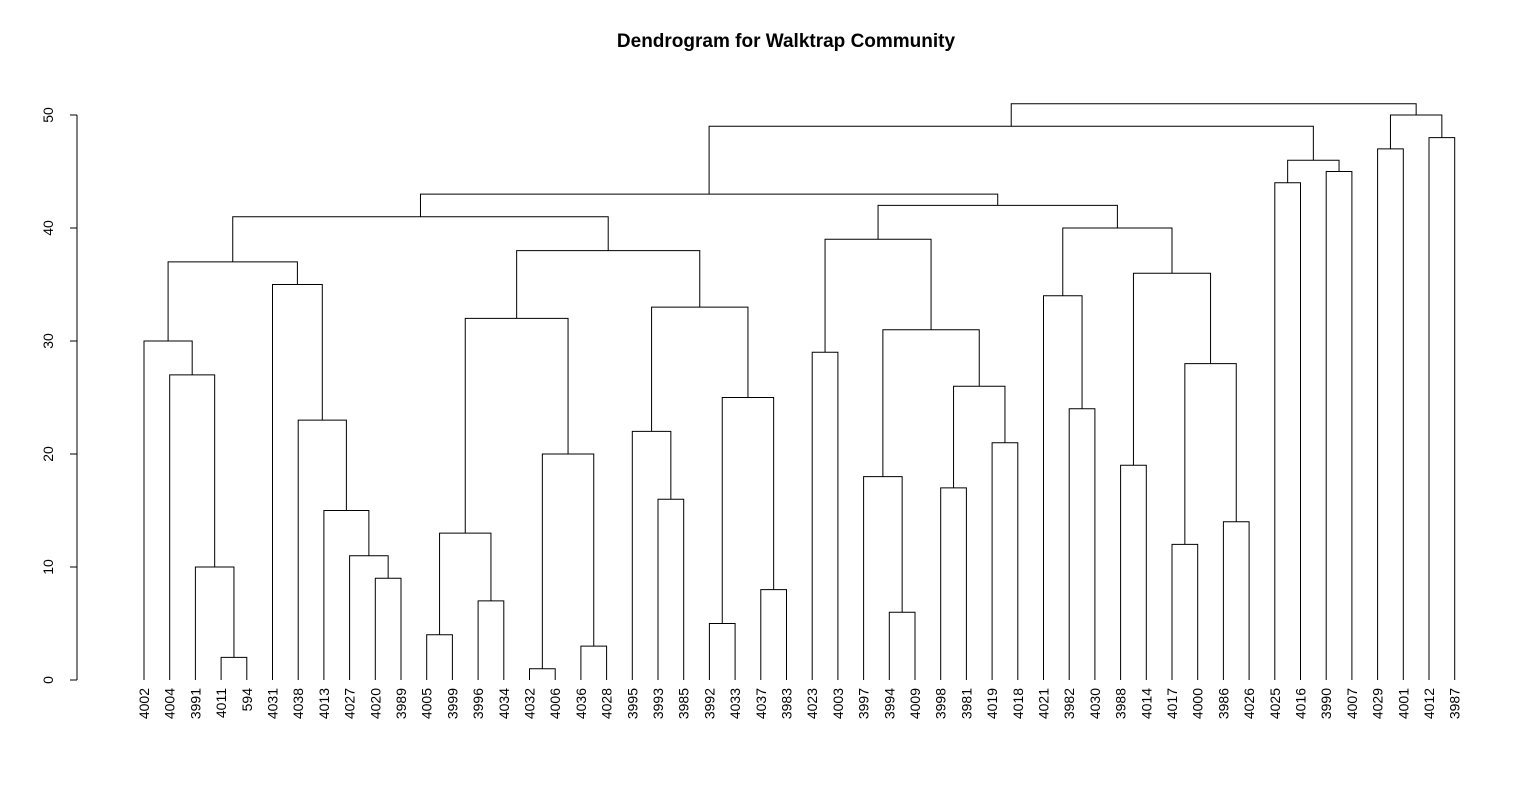  I want to click on leaf-label: 4012, so click(1429, 703).